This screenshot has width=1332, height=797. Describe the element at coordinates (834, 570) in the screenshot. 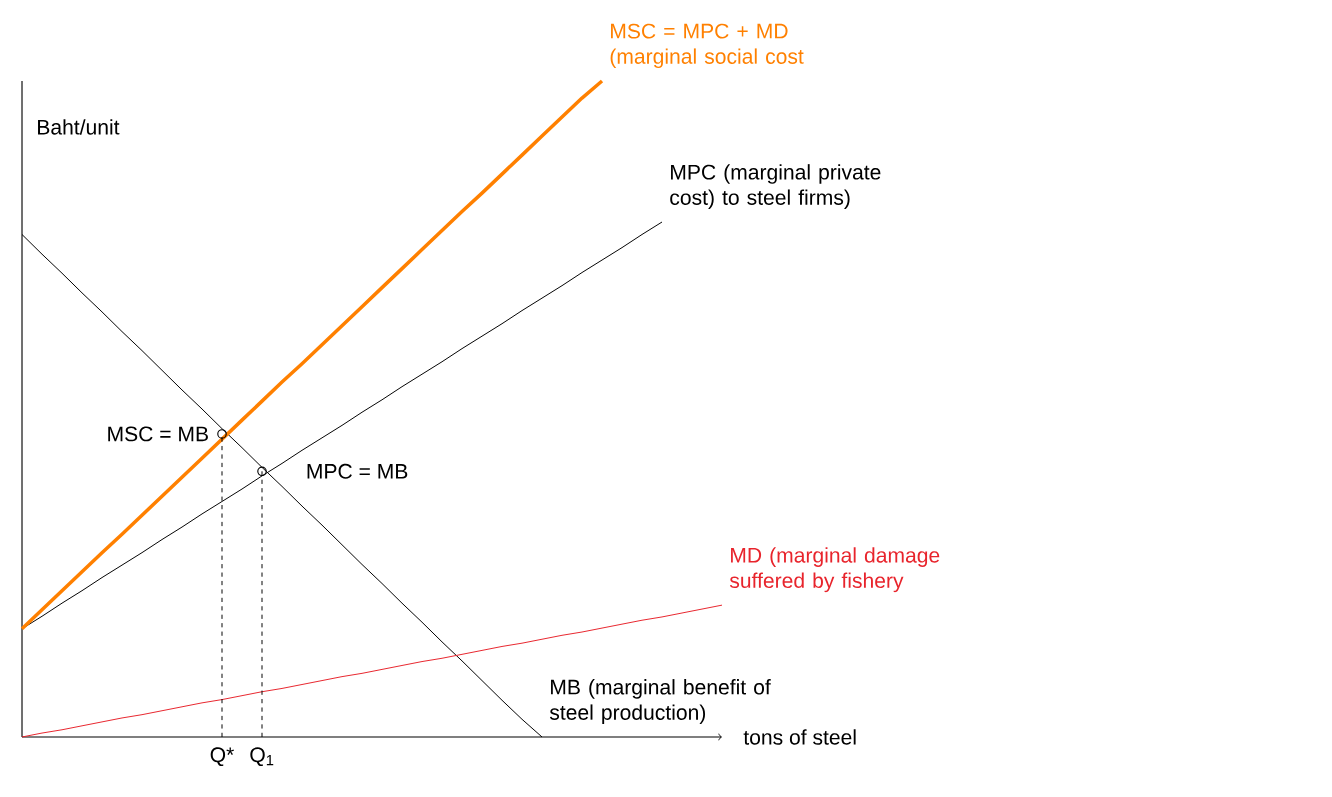

I see `series-label: MD (marginal damage suffered by fishery` at that location.